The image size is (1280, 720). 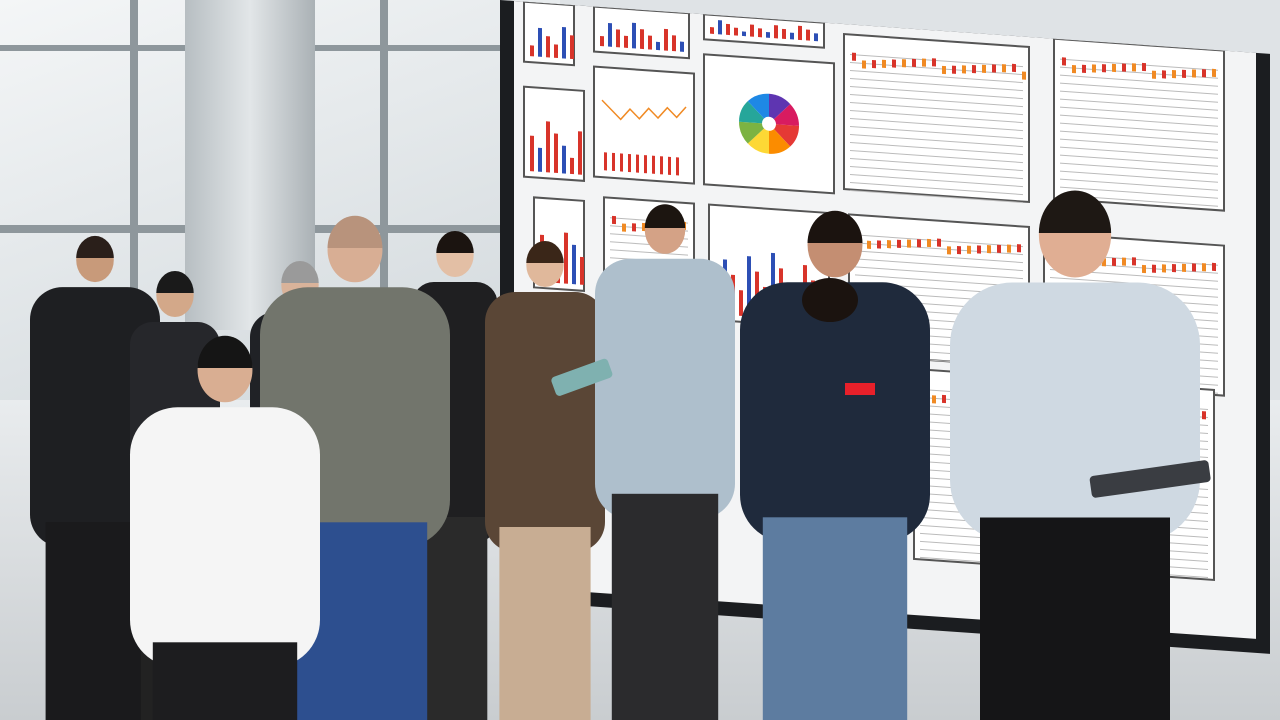 What do you see at coordinates (549, 33) in the screenshot?
I see `chart-panel` at bounding box center [549, 33].